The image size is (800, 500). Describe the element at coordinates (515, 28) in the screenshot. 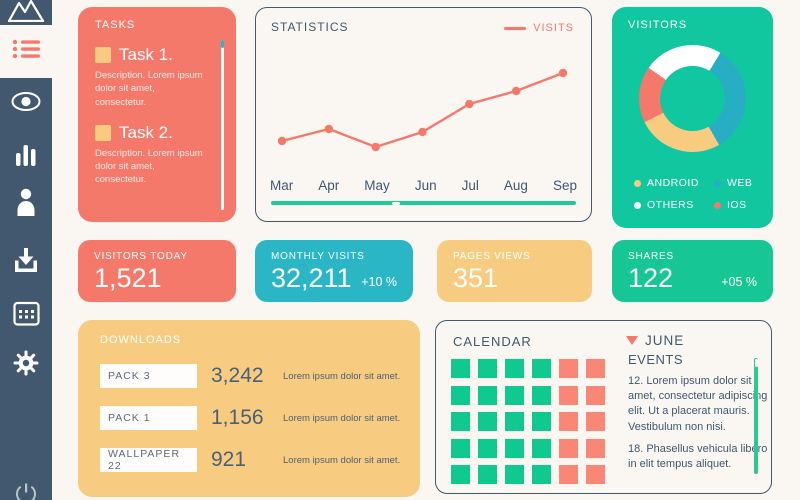

I see `legend-line-swatch` at that location.